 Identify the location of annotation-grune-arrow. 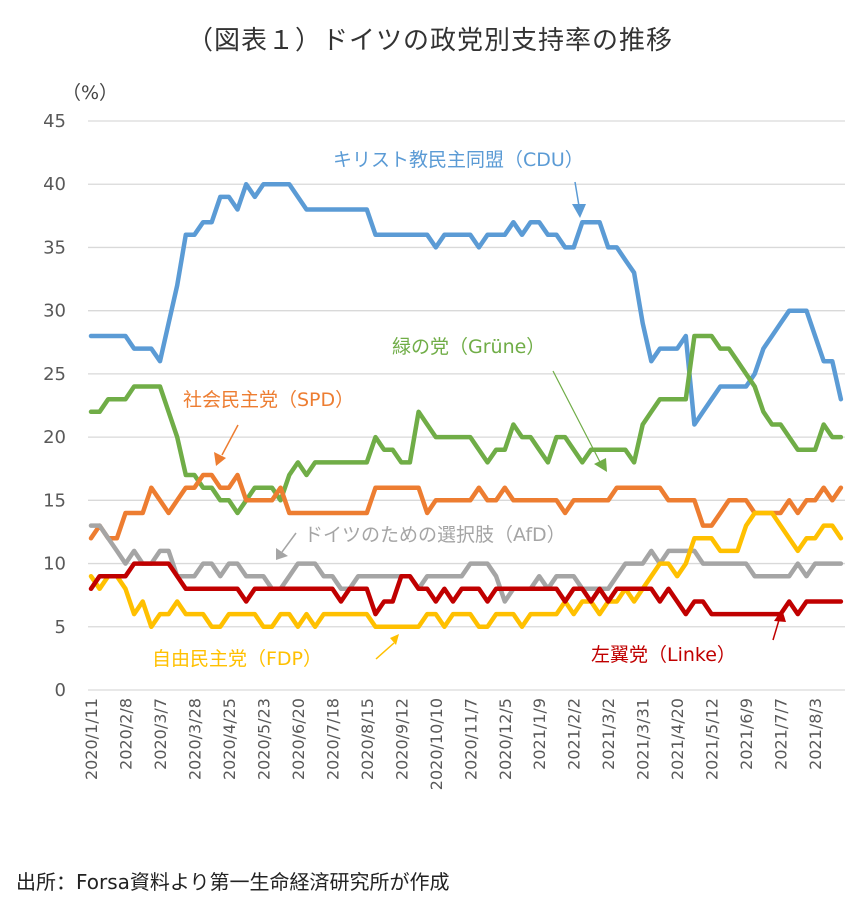
(576, 416).